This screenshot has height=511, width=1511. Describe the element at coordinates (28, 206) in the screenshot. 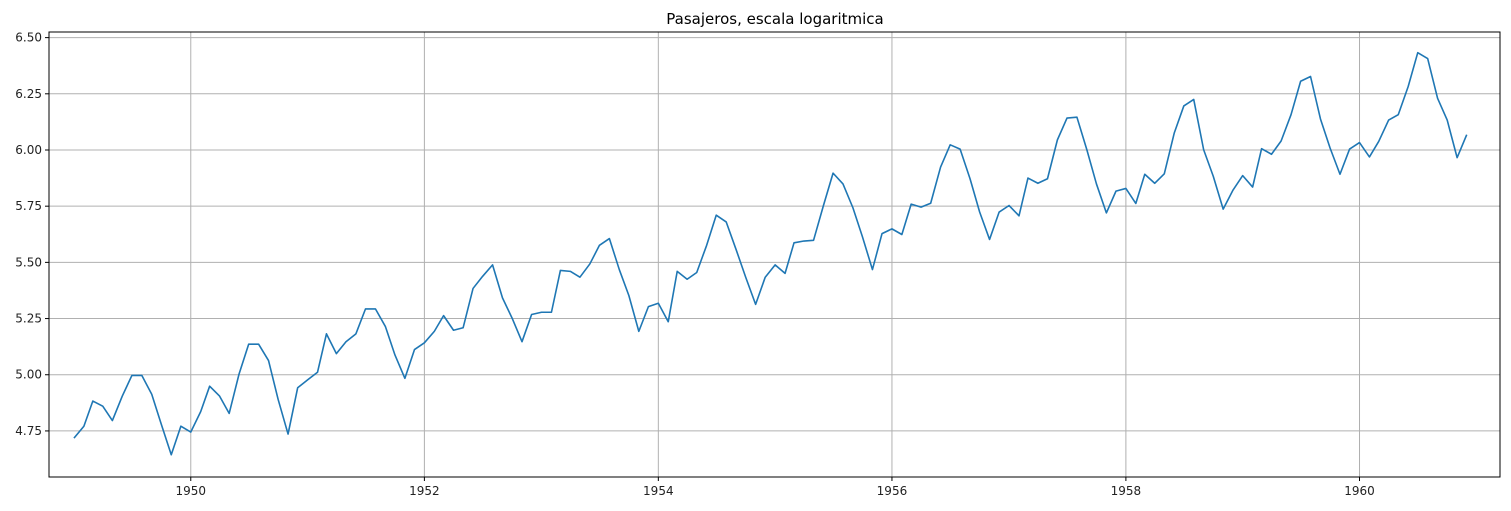

I see `y-tick-label: 5.75` at that location.